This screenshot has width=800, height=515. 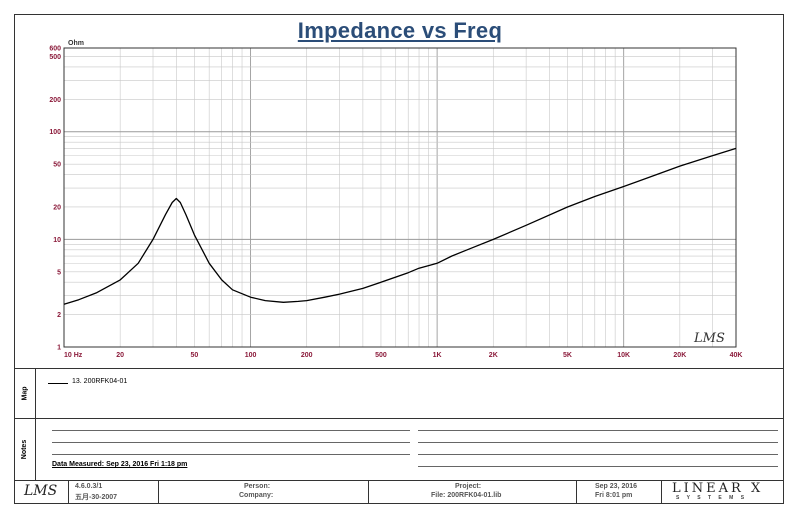 I want to click on legend-line-swatch, so click(x=58, y=383).